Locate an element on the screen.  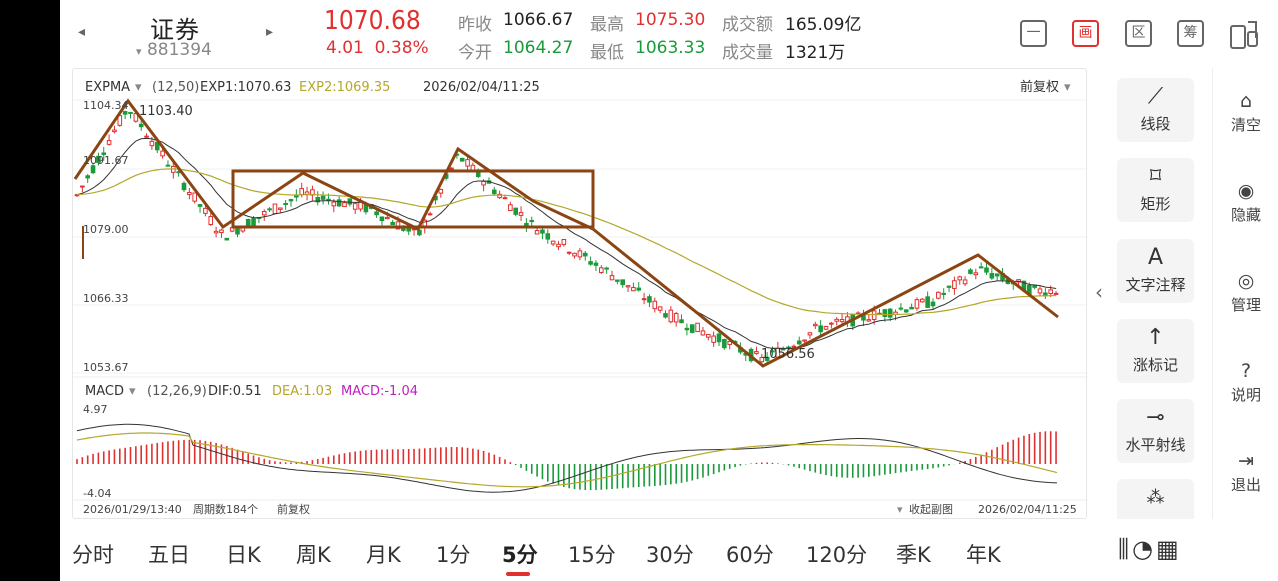
tabs-fade-overlay: ⫼◔▦ is located at coordinates (1183, 550).